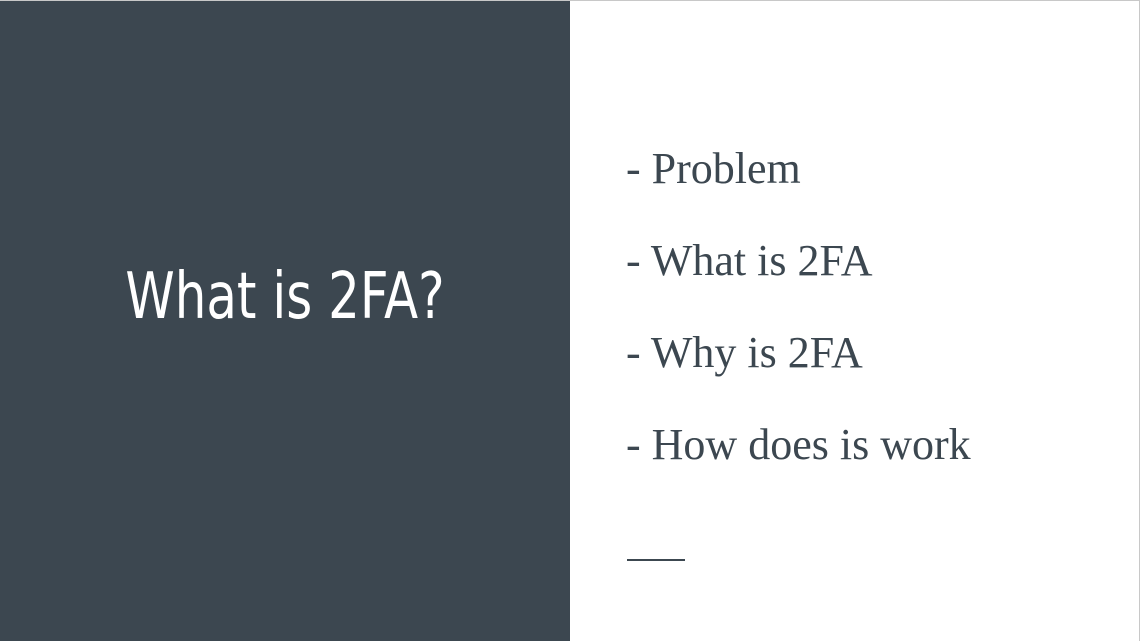  I want to click on accent-divider, so click(656, 560).